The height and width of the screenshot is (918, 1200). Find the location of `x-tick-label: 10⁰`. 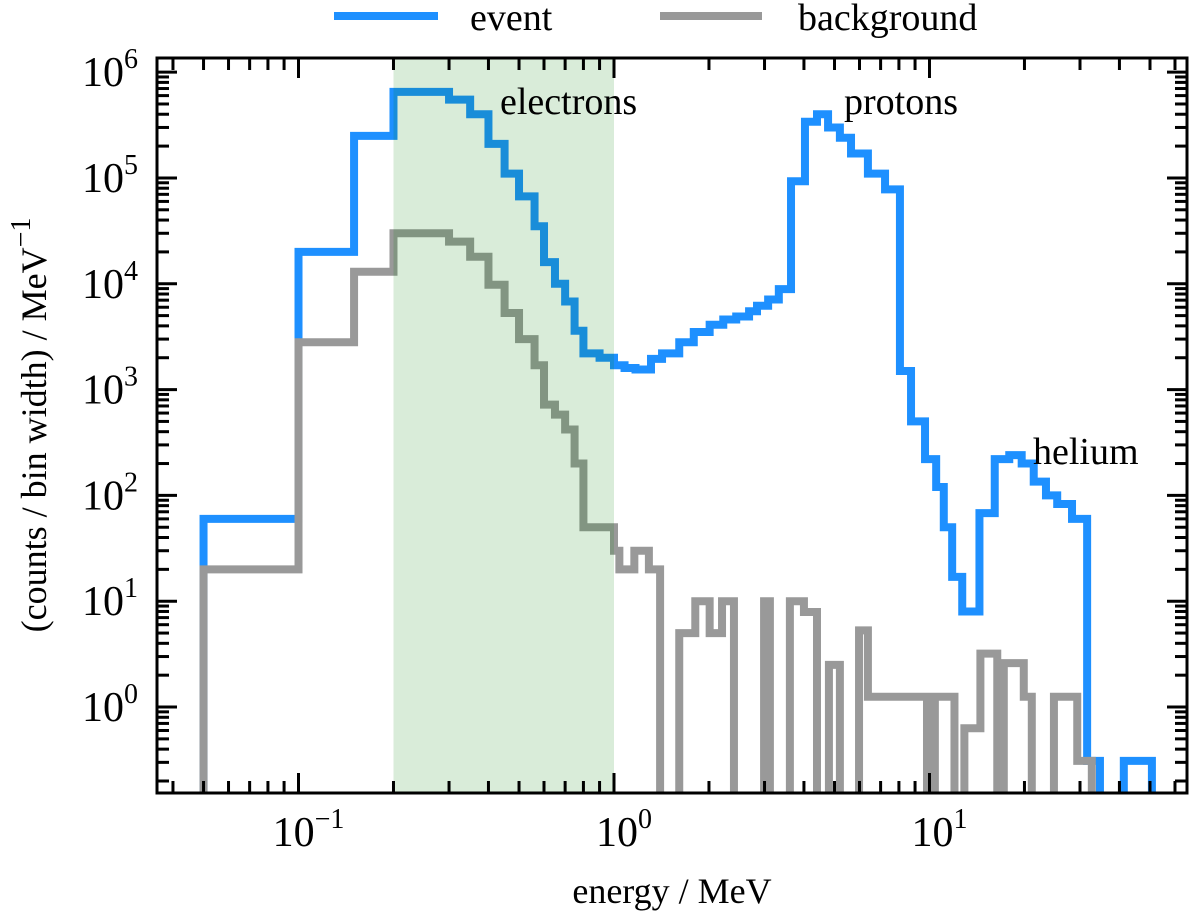

x-tick-label: 10⁰ is located at coordinates (624, 830).